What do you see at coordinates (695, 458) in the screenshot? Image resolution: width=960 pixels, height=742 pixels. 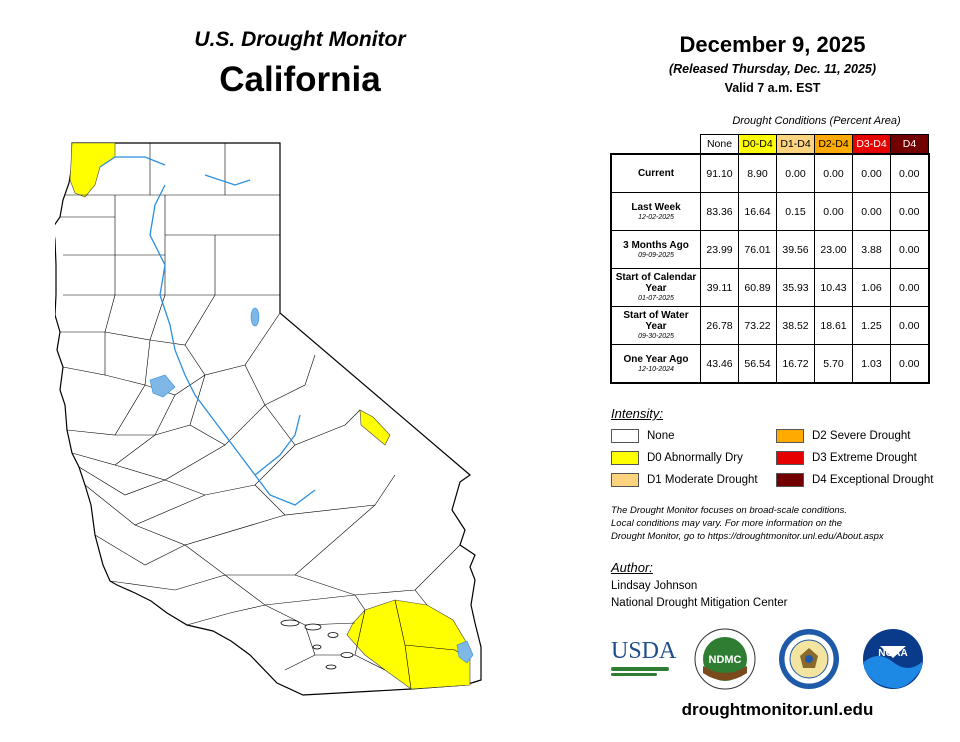 I see `legend-label: D0 Abnormally Dry` at bounding box center [695, 458].